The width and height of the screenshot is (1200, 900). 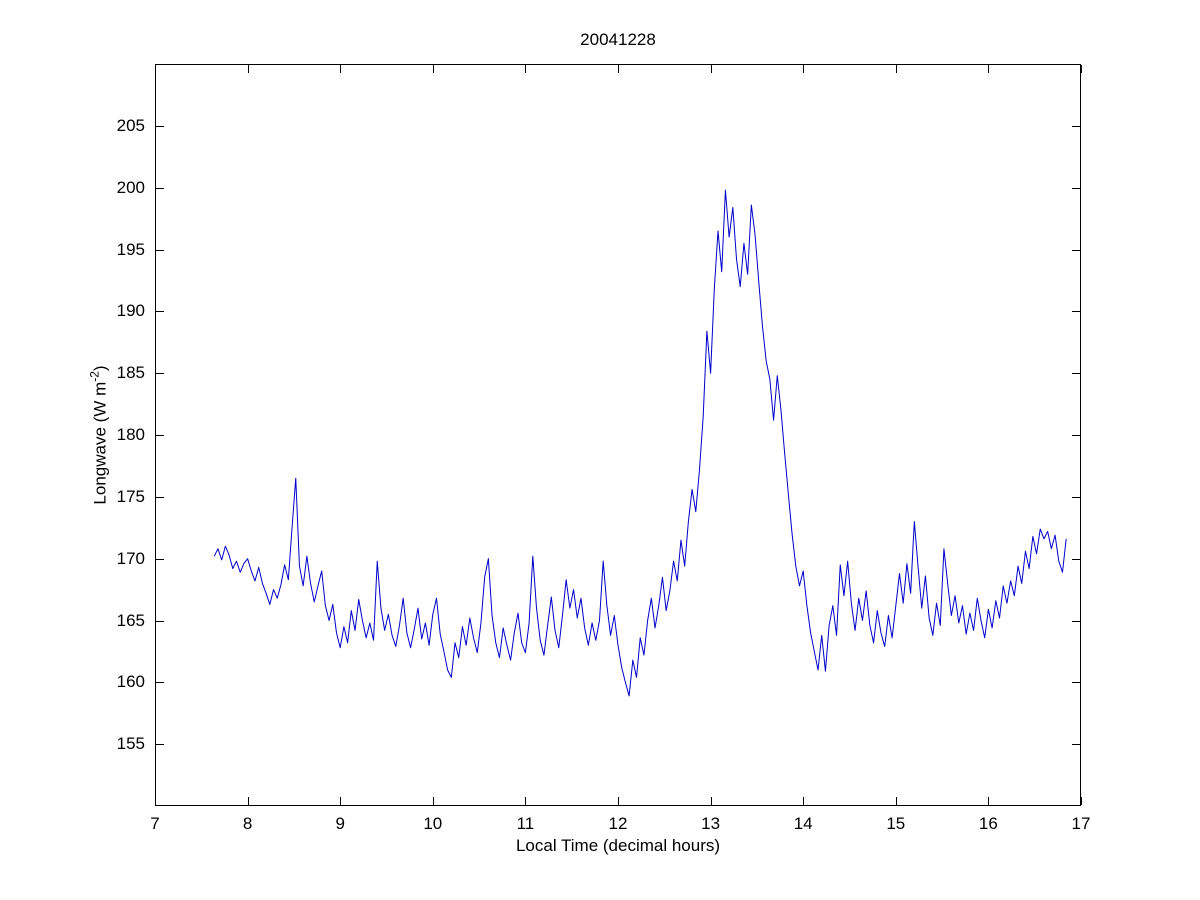 What do you see at coordinates (618, 845) in the screenshot?
I see `x-axis-label: Local Time (decimal hours)` at bounding box center [618, 845].